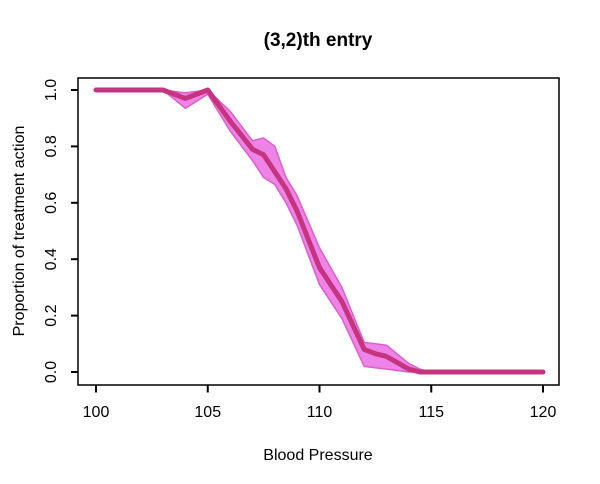 The height and width of the screenshot is (484, 600). What do you see at coordinates (320, 403) in the screenshot?
I see `x-axis: 100 105 110 115 120` at bounding box center [320, 403].